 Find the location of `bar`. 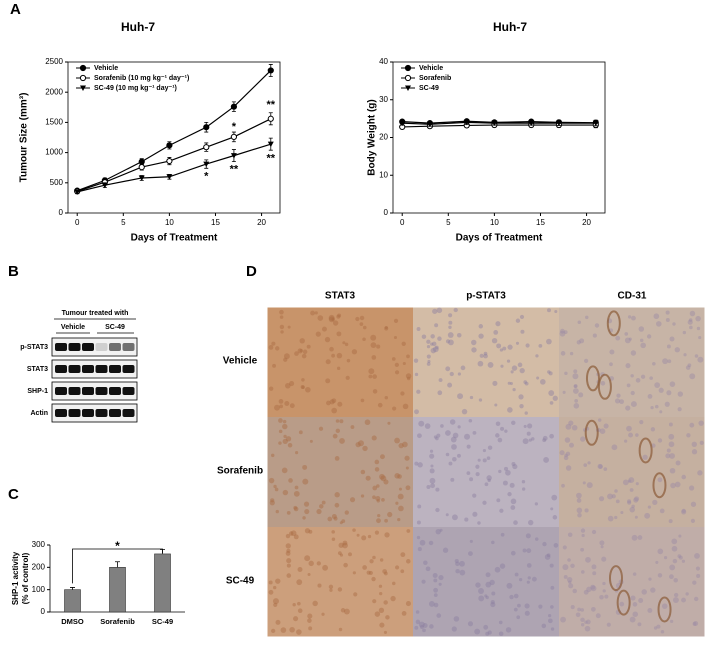

bar is located at coordinates (117, 590).